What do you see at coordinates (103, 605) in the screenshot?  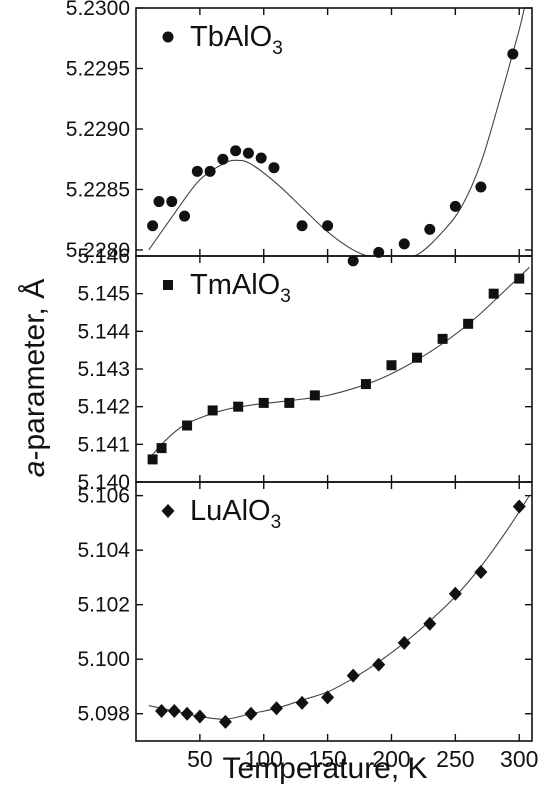 I see `y-tick-label: 5.102` at bounding box center [103, 605].